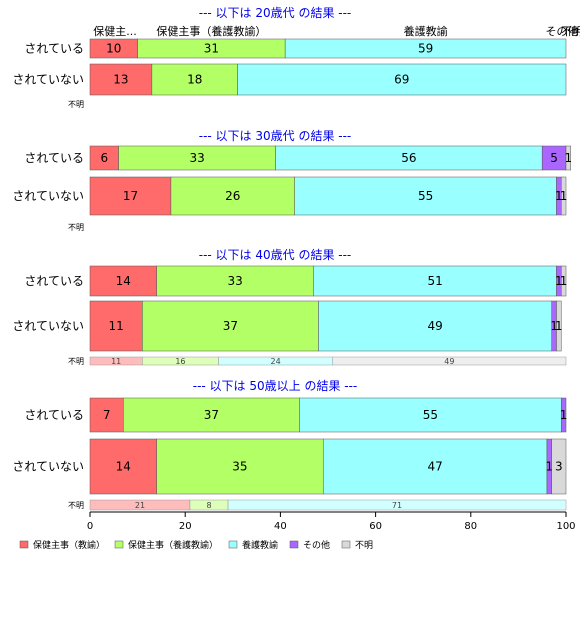 The image size is (580, 636). What do you see at coordinates (211, 49) in the screenshot?
I see `data-label: 31` at bounding box center [211, 49].